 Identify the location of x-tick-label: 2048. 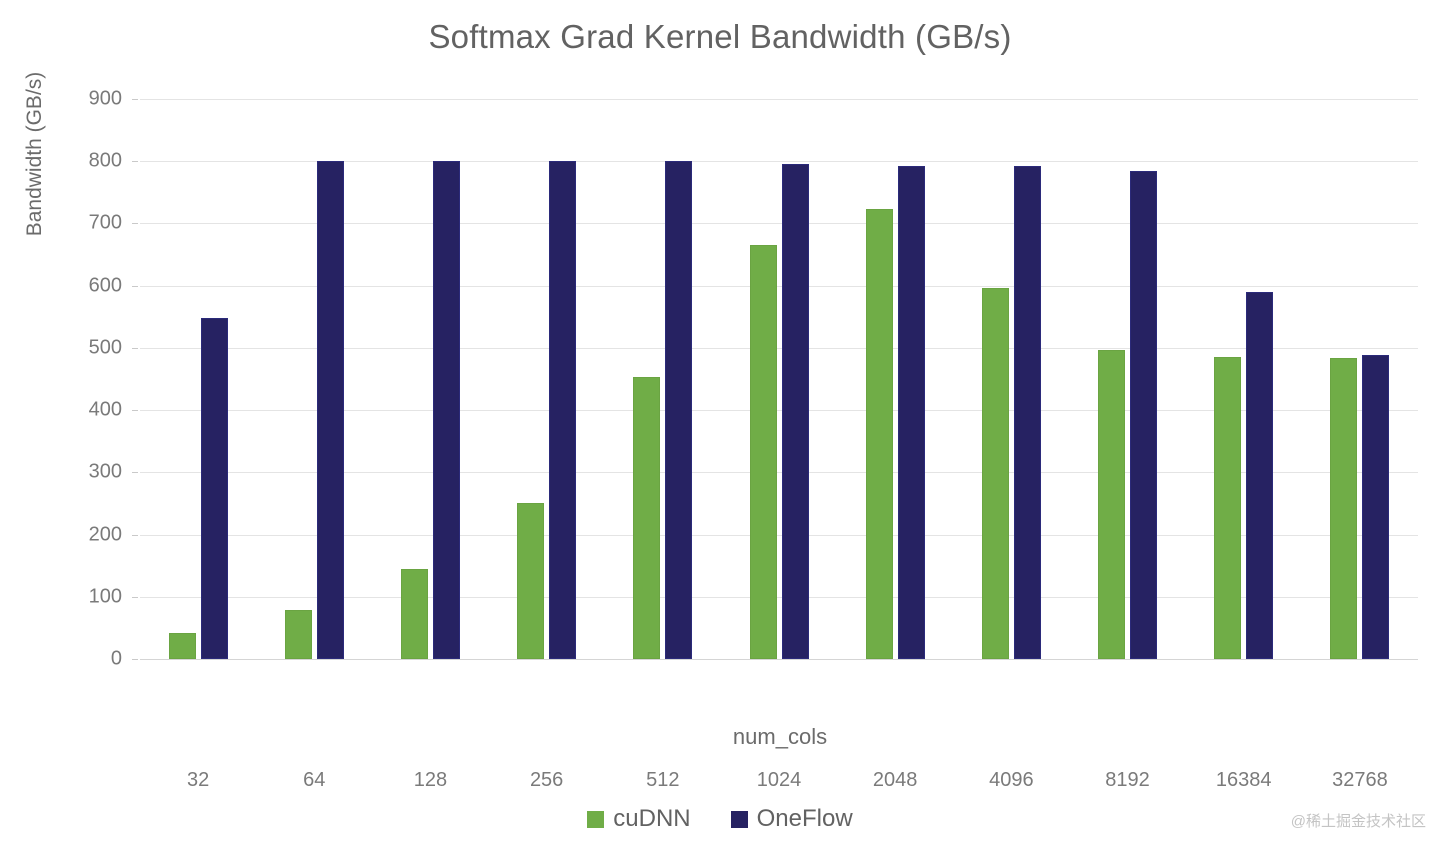
(895, 780).